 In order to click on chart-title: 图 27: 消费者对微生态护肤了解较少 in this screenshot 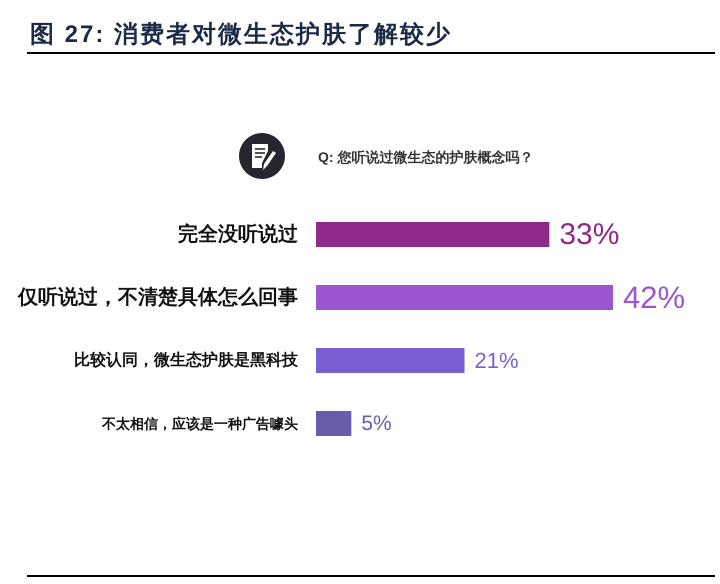, I will do `click(241, 34)`.